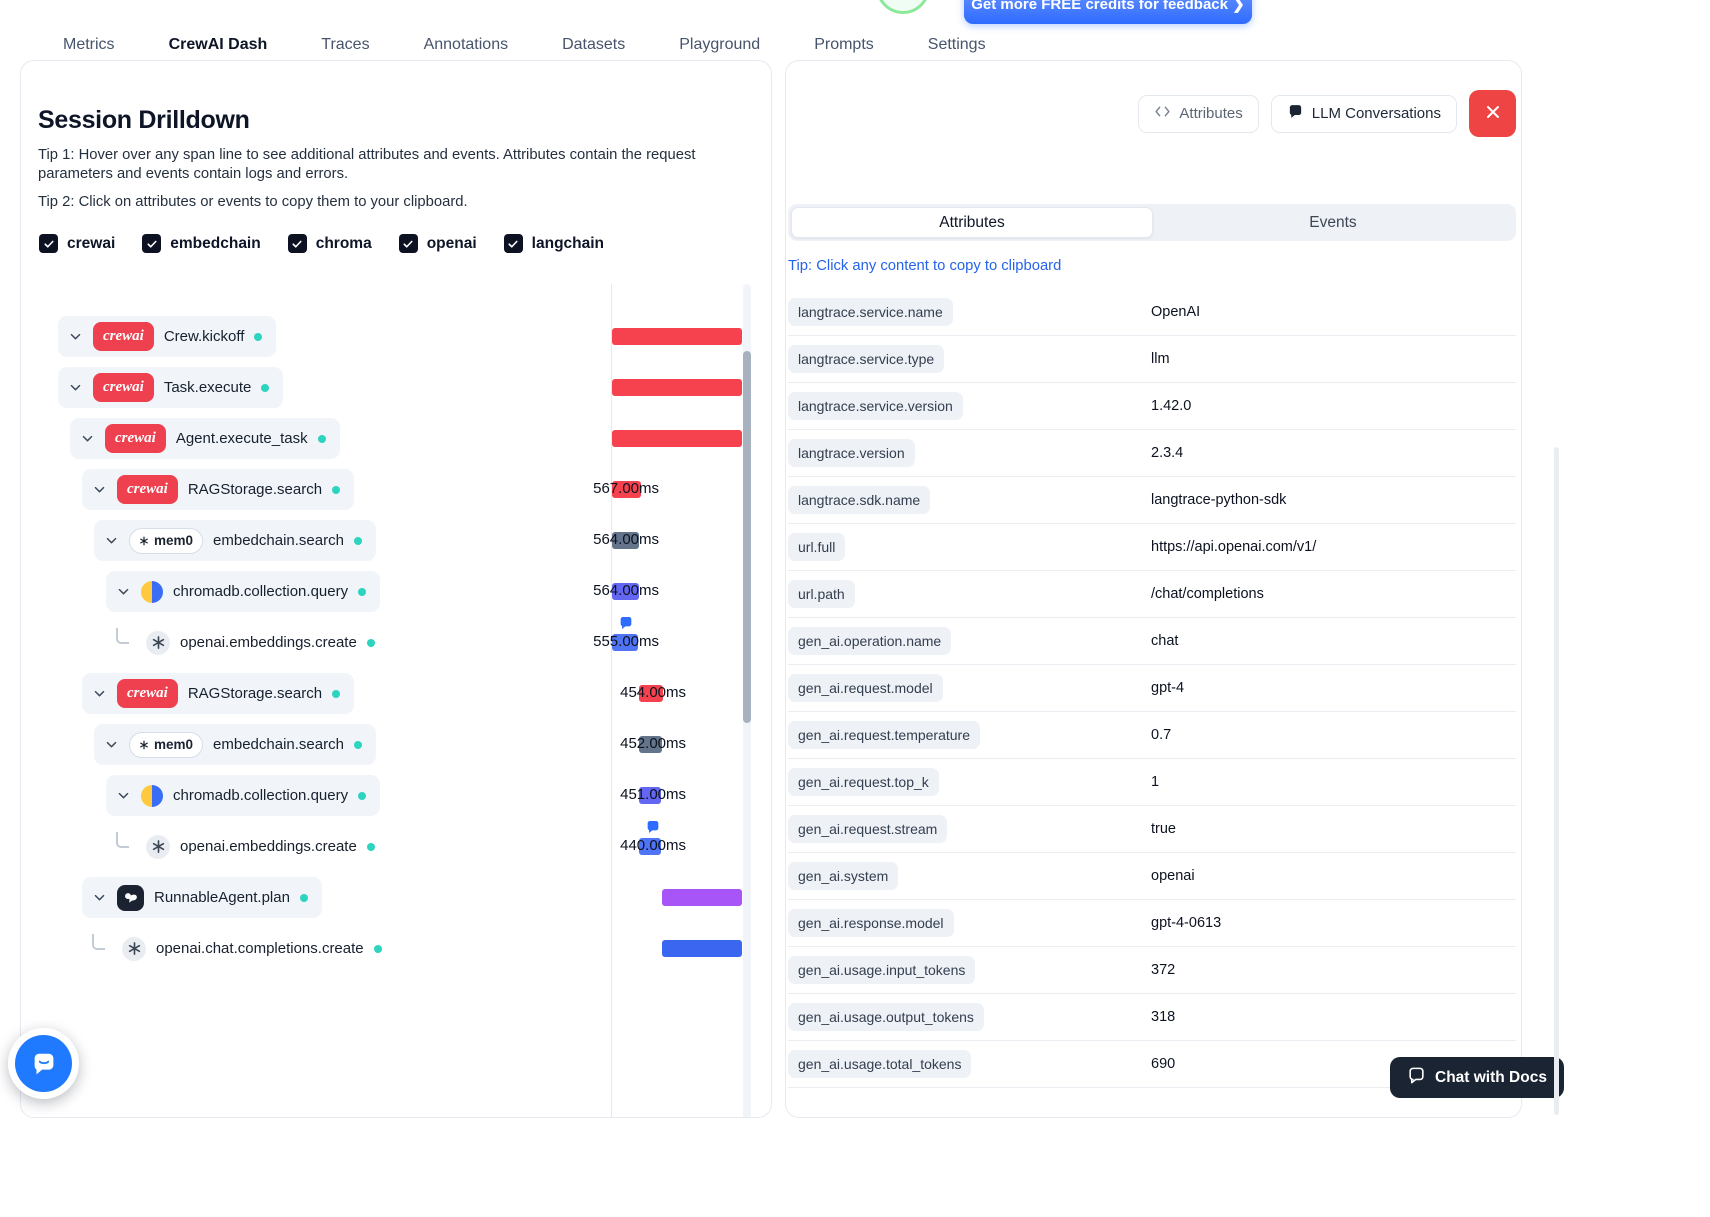 Image resolution: width=1710 pixels, height=1217 pixels. Describe the element at coordinates (553, 243) in the screenshot. I see `filter-langchain: langchain` at that location.